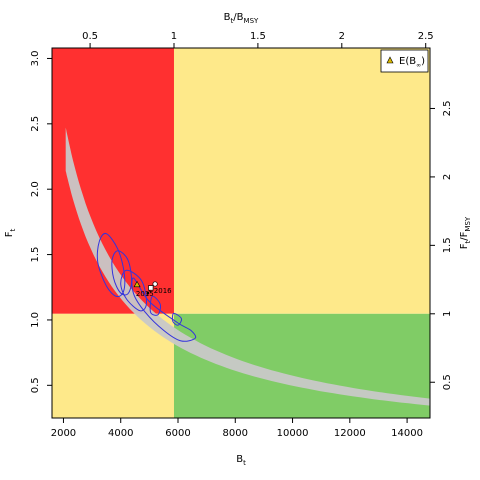 The height and width of the screenshot is (480, 480). Describe the element at coordinates (35, 189) in the screenshot. I see `y-left-tick-label: 2.0` at that location.